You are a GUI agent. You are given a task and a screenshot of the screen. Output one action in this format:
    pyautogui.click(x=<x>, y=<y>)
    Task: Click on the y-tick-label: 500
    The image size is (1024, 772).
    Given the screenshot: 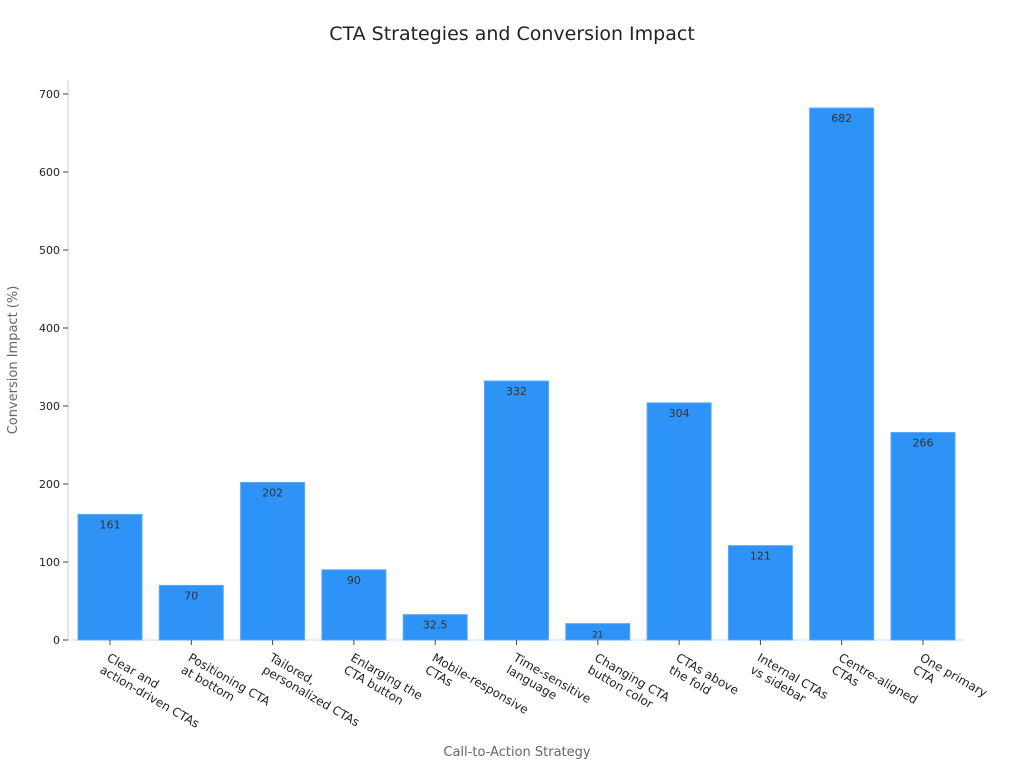 What is the action you would take?
    pyautogui.click(x=49, y=250)
    